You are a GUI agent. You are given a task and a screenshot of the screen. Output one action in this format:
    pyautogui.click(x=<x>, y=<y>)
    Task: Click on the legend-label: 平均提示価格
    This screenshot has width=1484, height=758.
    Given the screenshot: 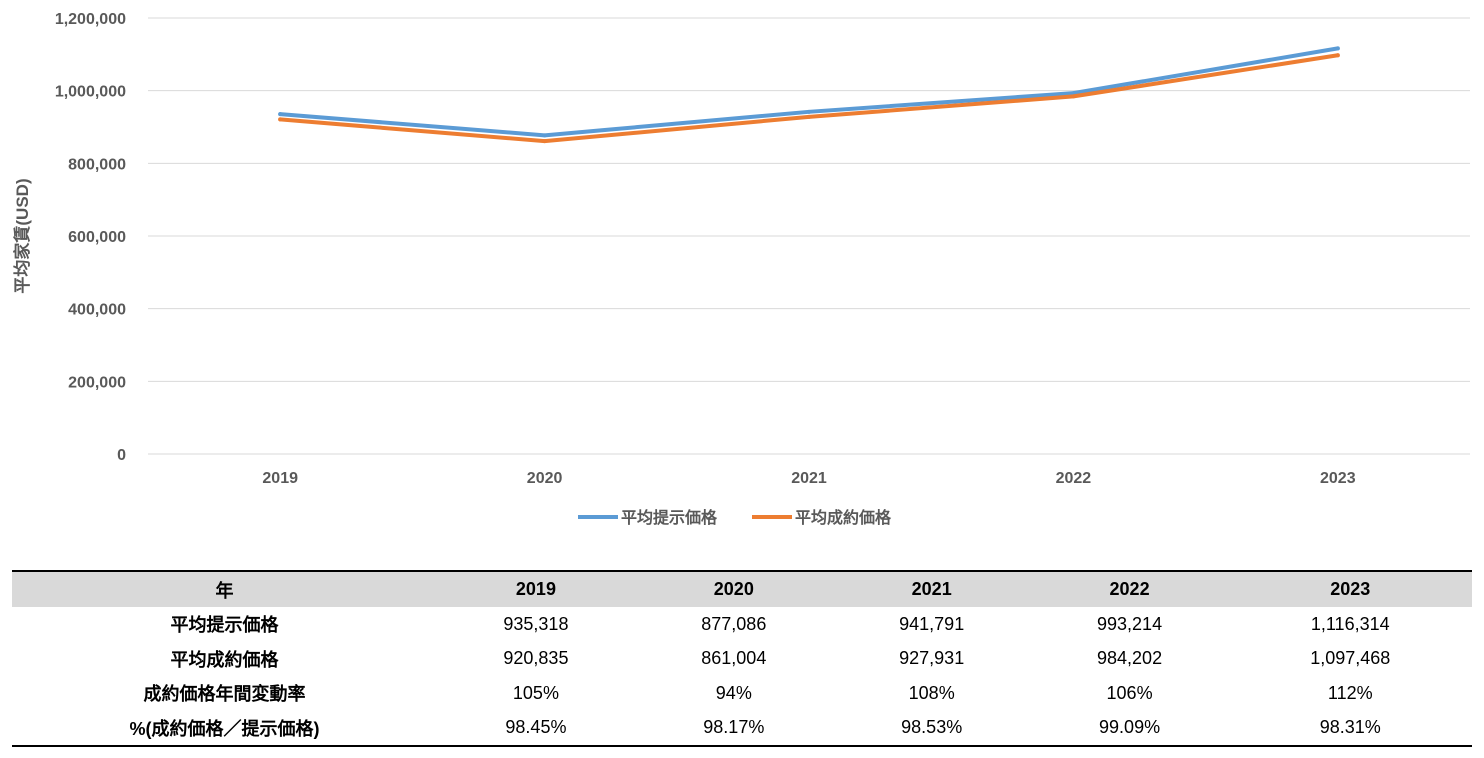 What is the action you would take?
    pyautogui.click(x=669, y=517)
    